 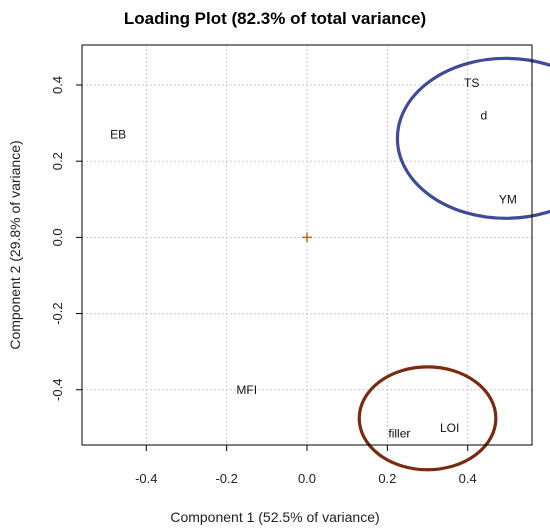 I want to click on origin-marker, so click(x=307, y=237).